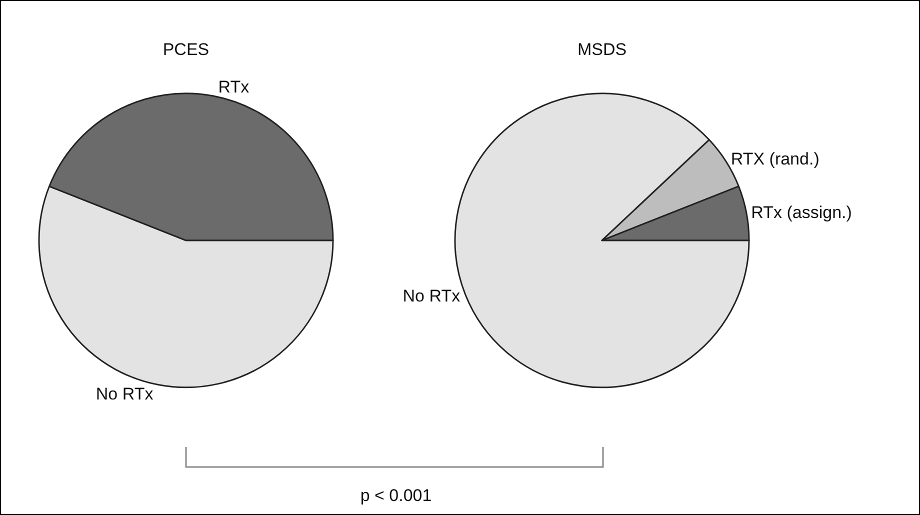 This screenshot has height=515, width=920. What do you see at coordinates (602, 49) in the screenshot?
I see `chart-title: MSDS` at bounding box center [602, 49].